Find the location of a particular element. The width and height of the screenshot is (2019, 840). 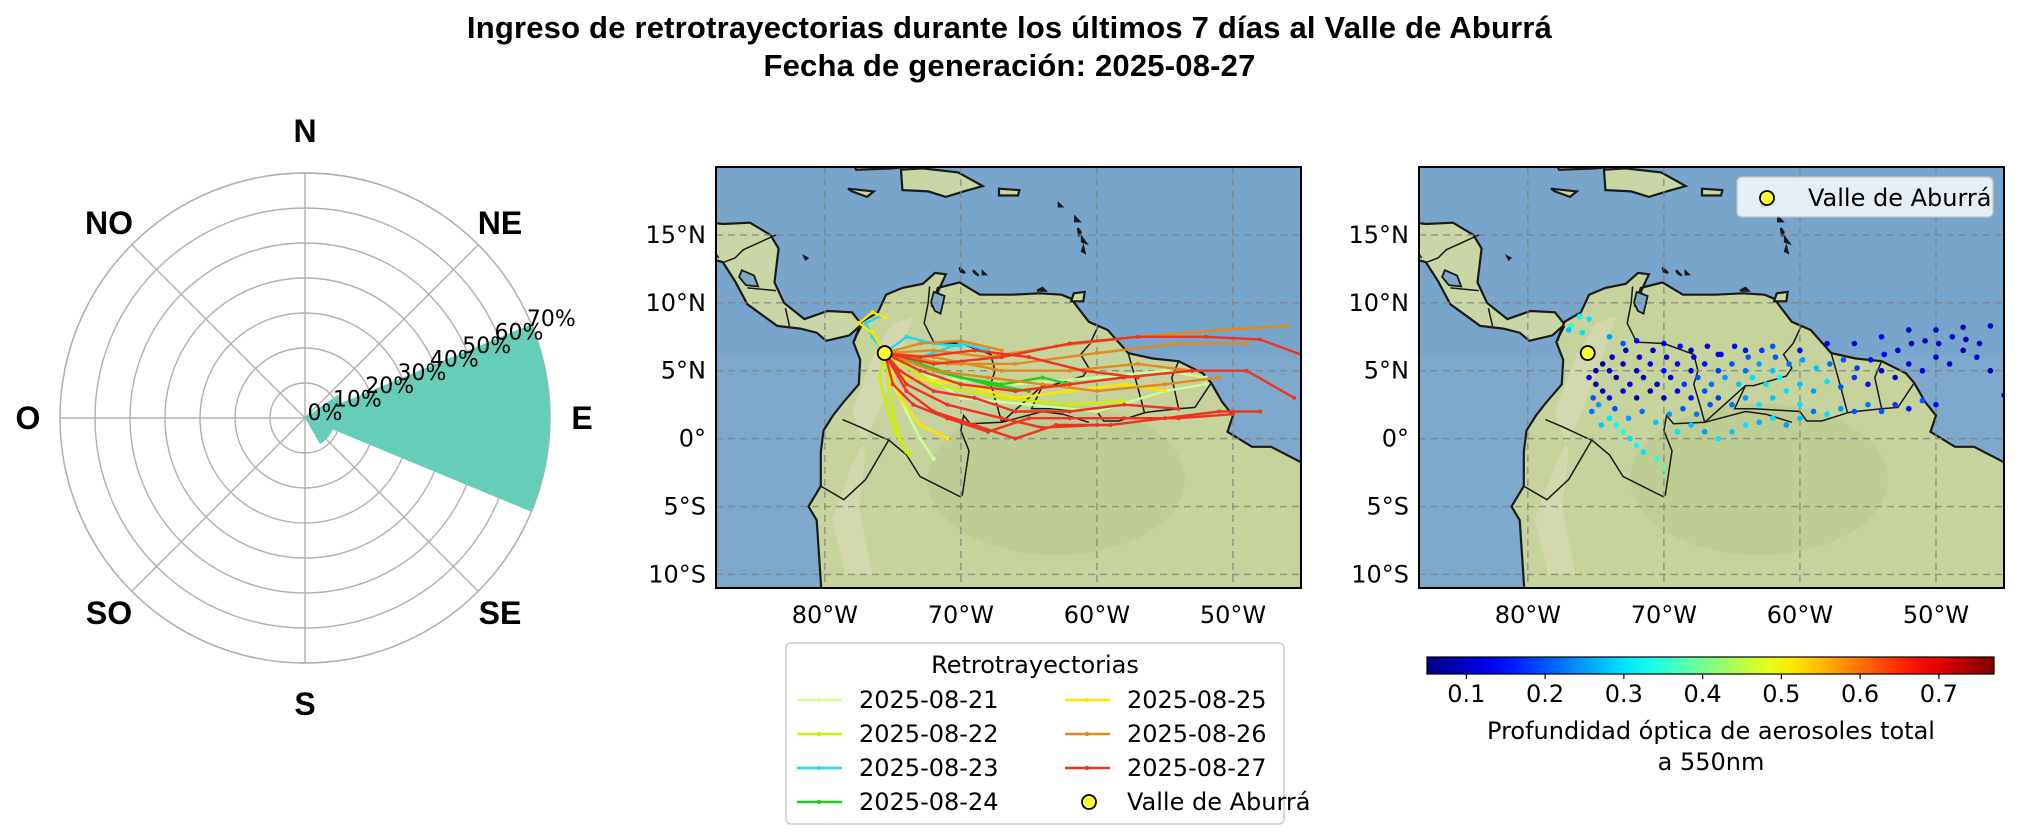

polar-spoke is located at coordinates (218, 504).